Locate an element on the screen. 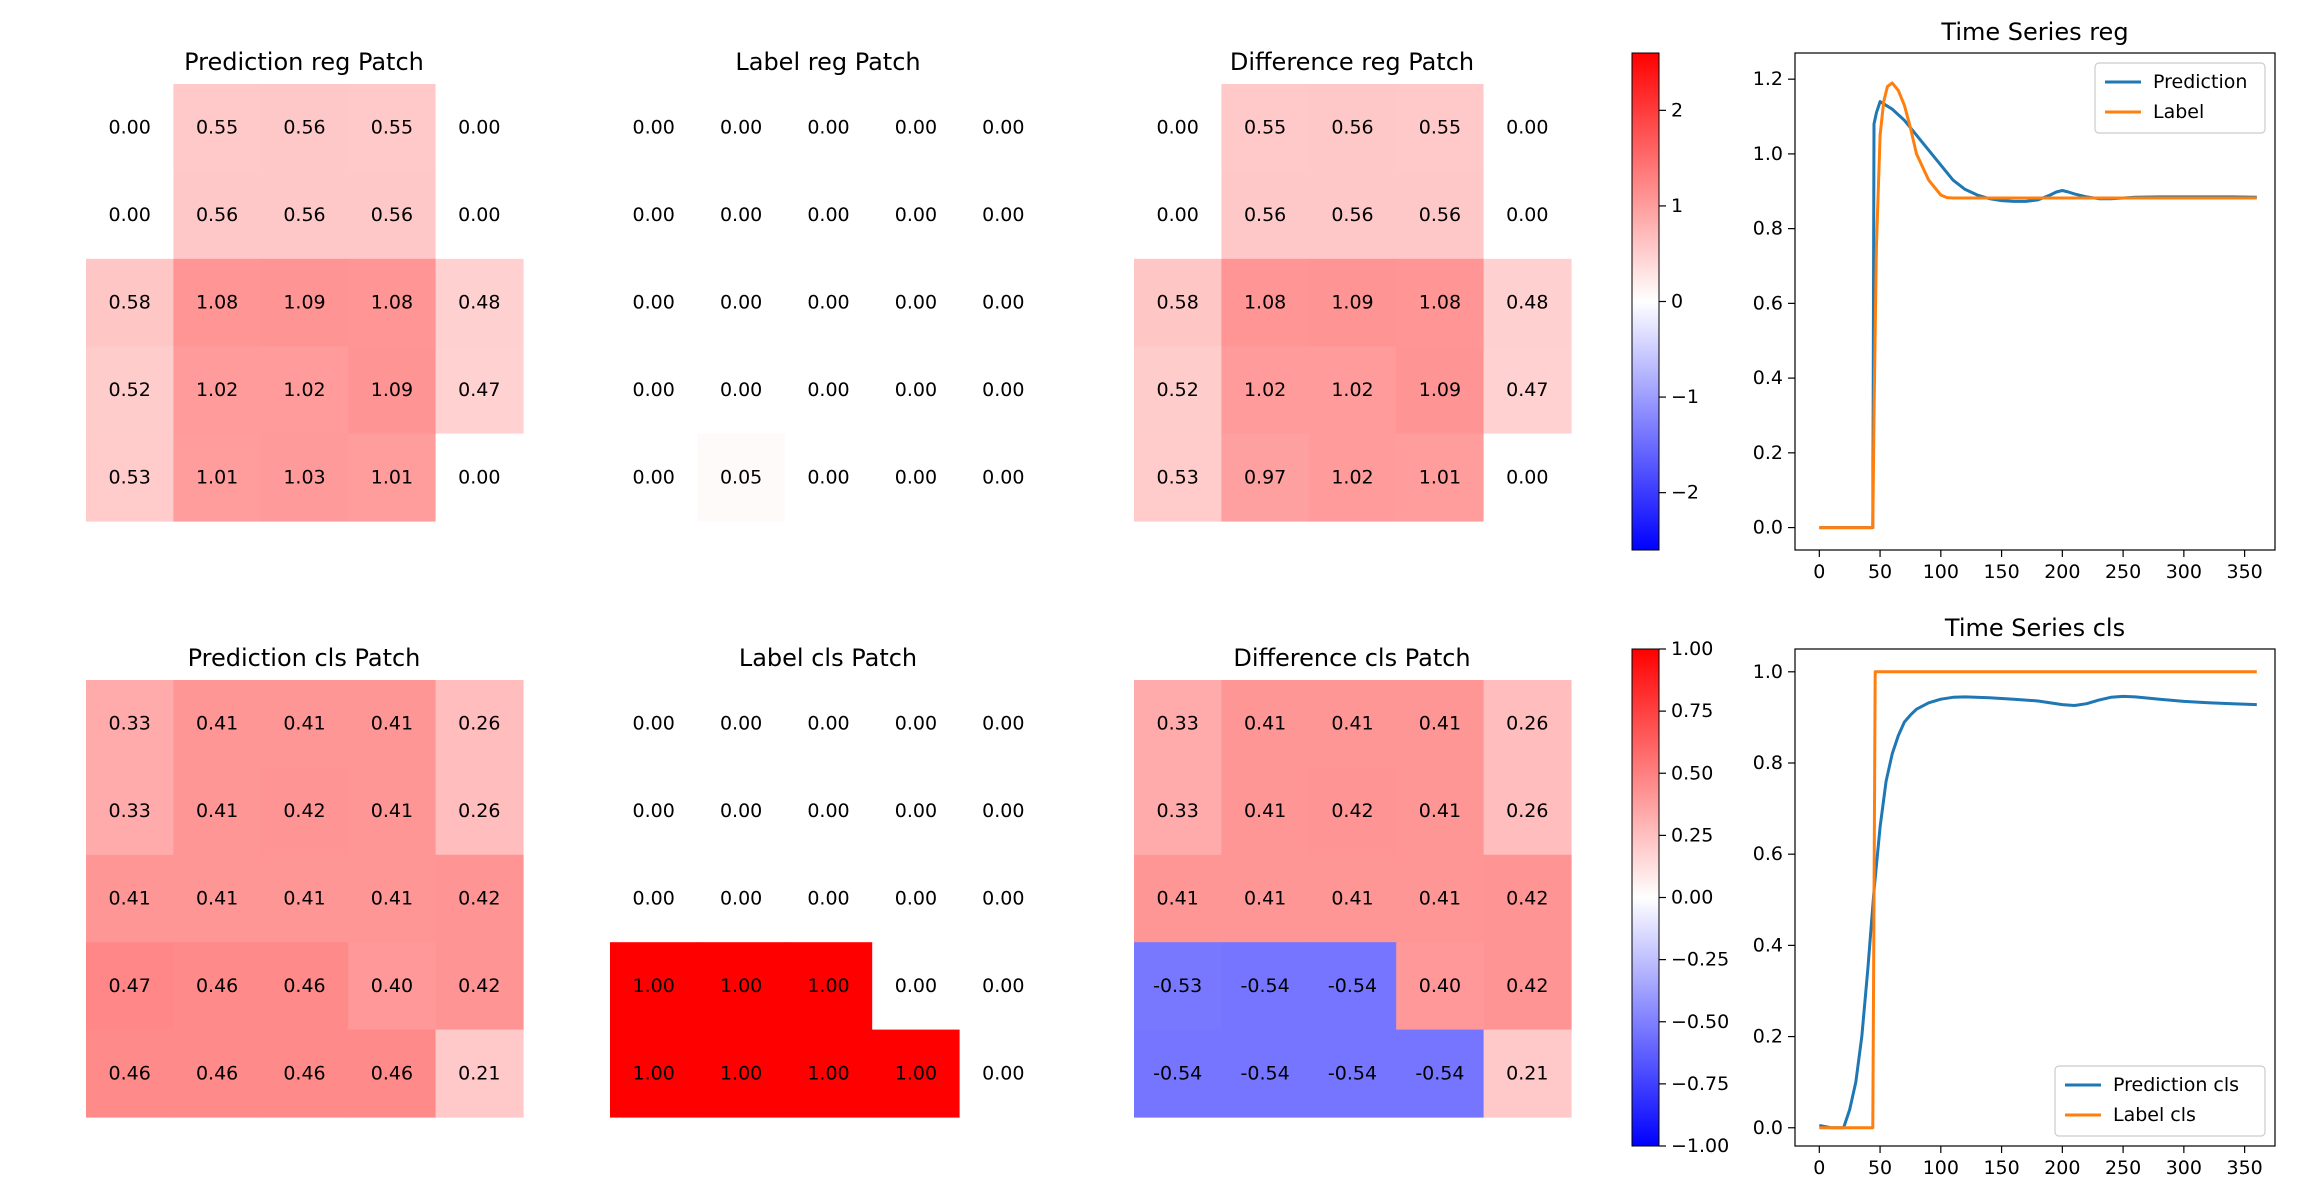  legend-label: Label cls is located at coordinates (2154, 1115).